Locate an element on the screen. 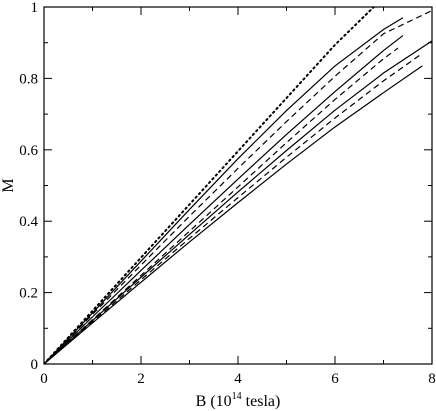  y-tick-label: 0 is located at coordinates (35, 365).